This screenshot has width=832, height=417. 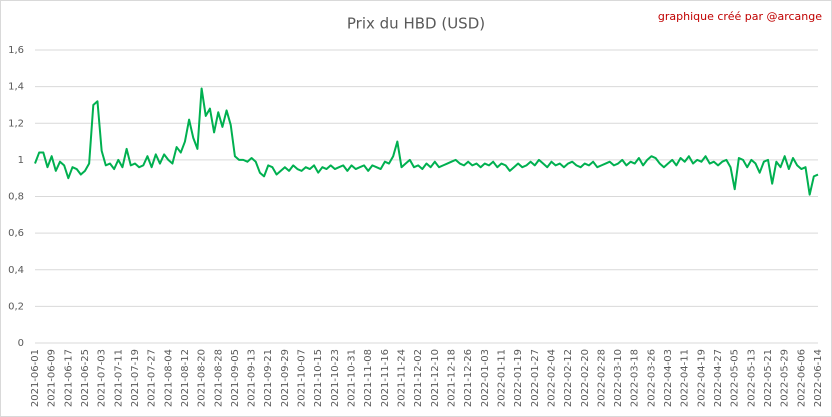 I want to click on x-tick-label: 2022-04-11, so click(x=685, y=378).